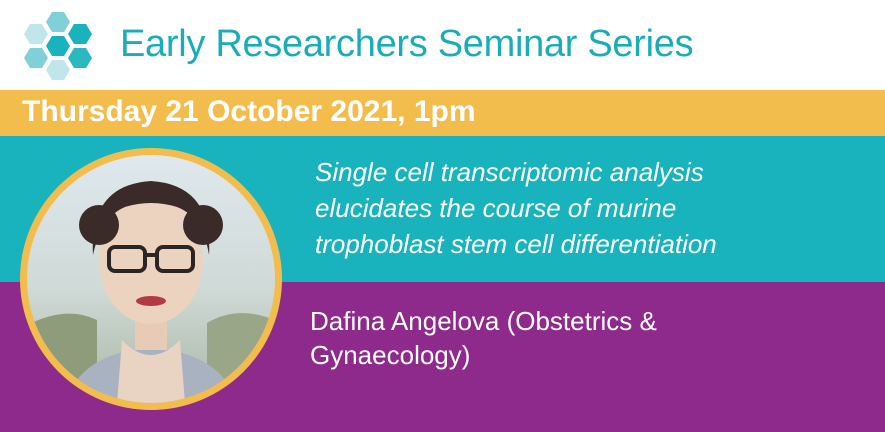  I want to click on event-date: Thursday 21 October 2021, 1pm, so click(249, 111).